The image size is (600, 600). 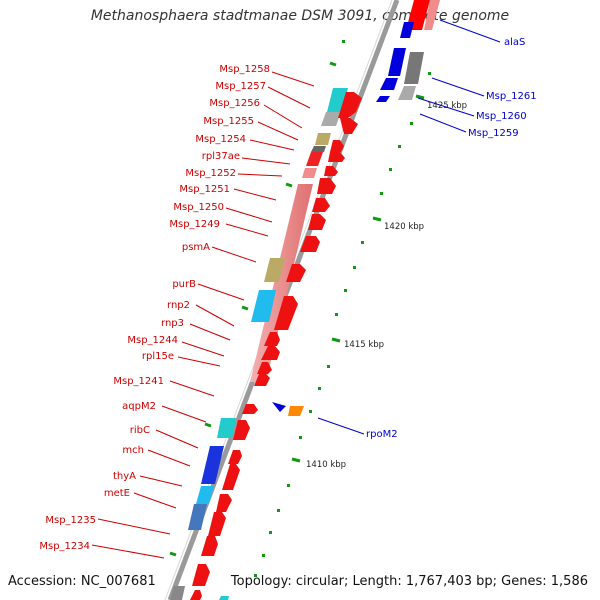 What do you see at coordinates (140, 430) in the screenshot?
I see `gene-label: ribC` at bounding box center [140, 430].